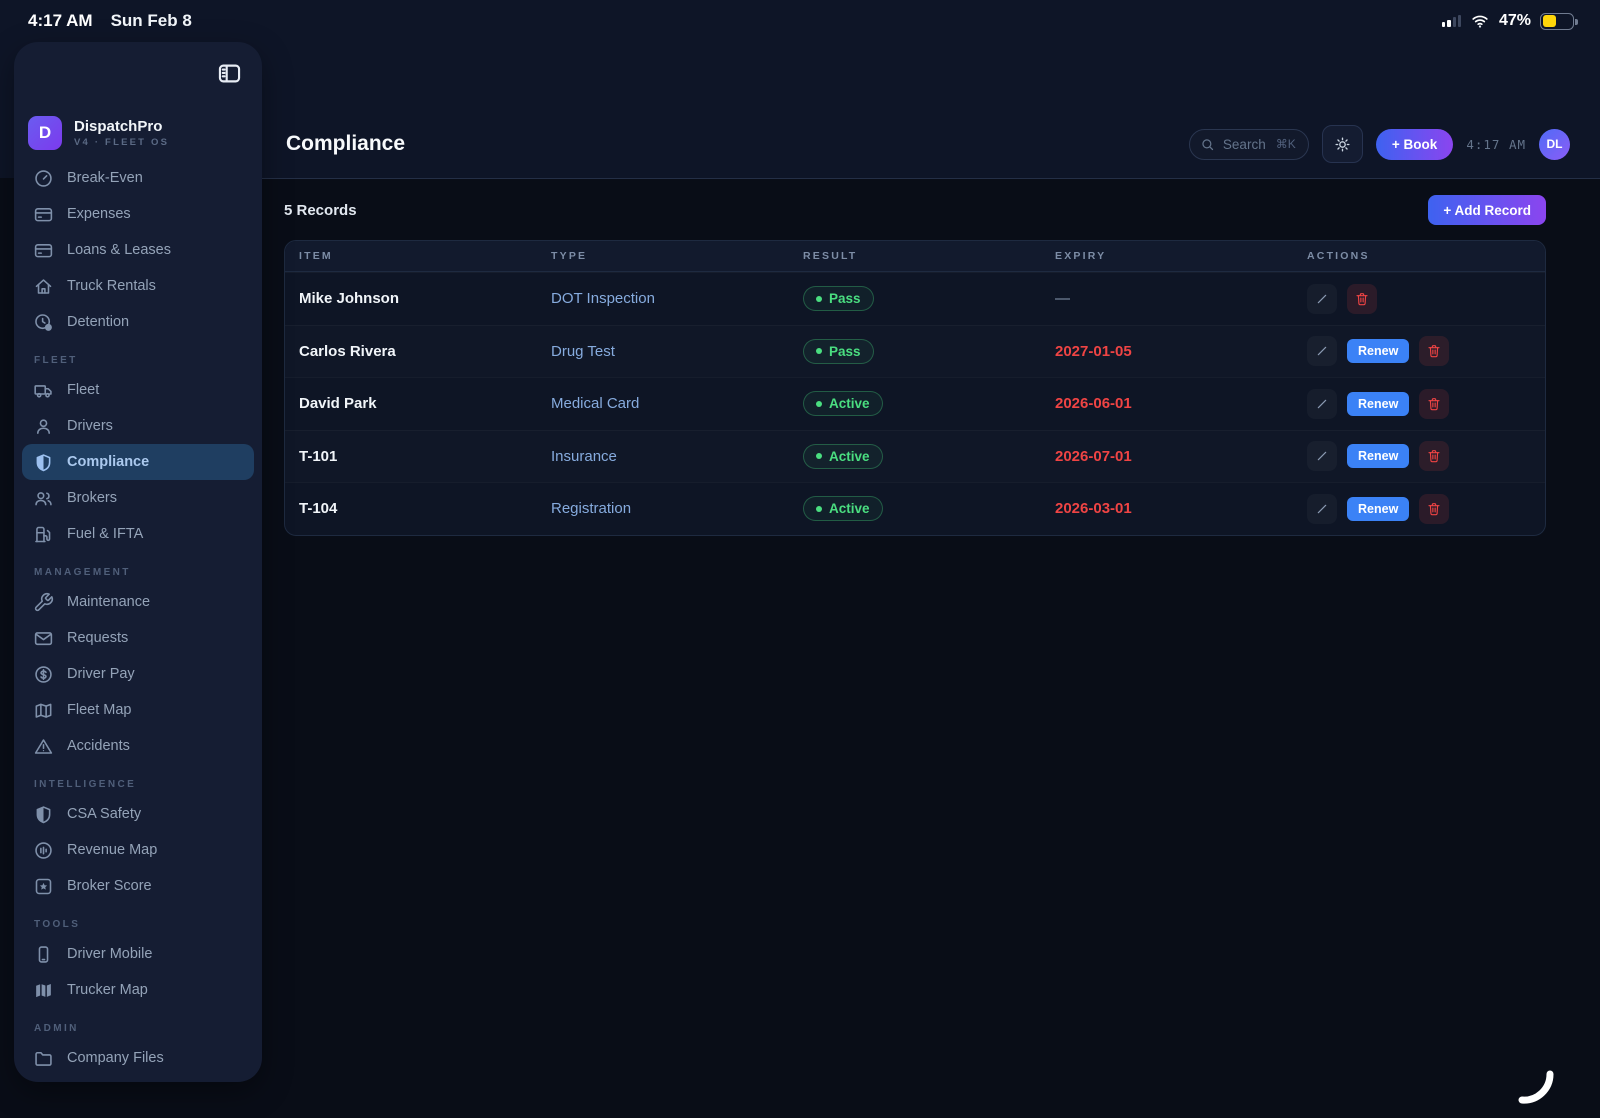 The height and width of the screenshot is (1118, 1600). Describe the element at coordinates (43, 850) in the screenshot. I see `chart-circle-icon` at that location.